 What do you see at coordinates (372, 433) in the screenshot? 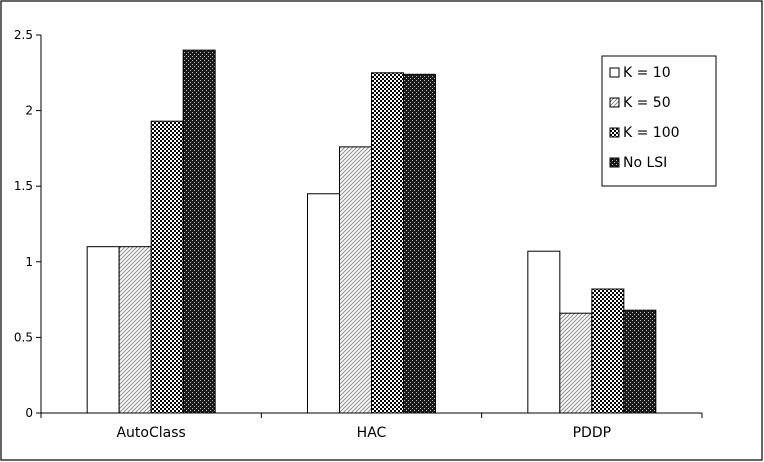
I see `x-category-label: HAC` at bounding box center [372, 433].